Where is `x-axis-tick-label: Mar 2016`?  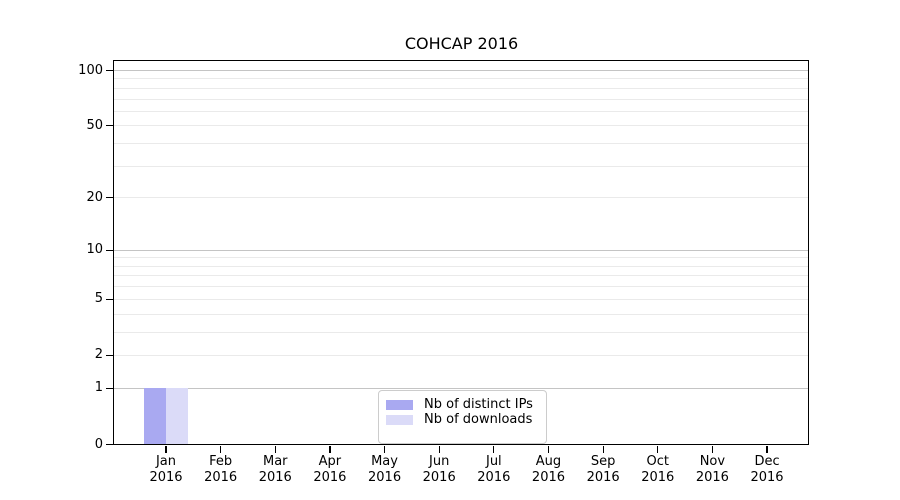
x-axis-tick-label: Mar 2016 is located at coordinates (275, 469).